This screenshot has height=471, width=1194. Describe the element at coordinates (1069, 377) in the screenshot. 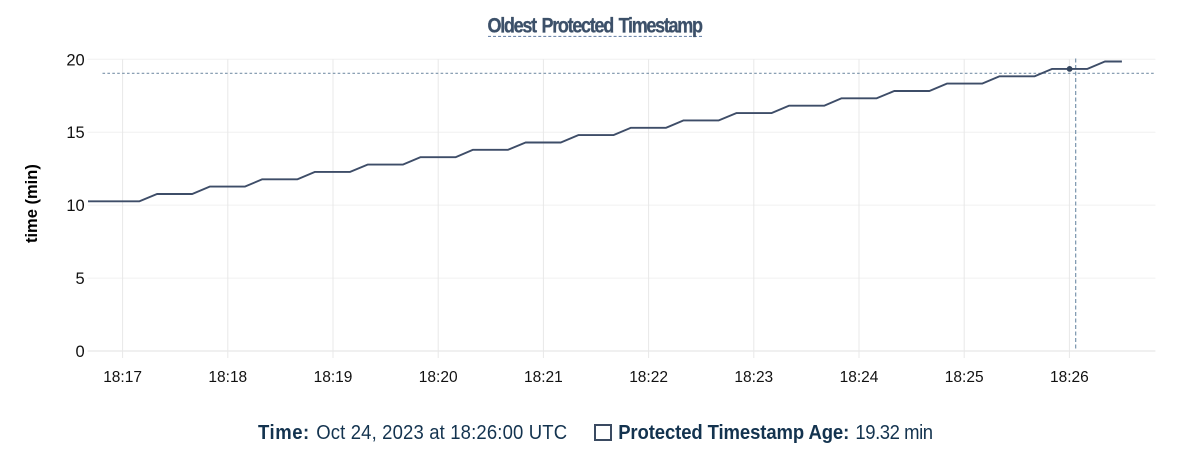

I see `svg-text: 18:26` at that location.